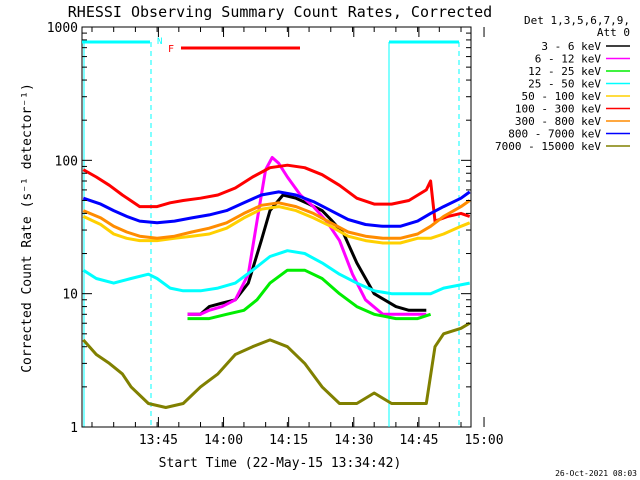 Image resolution: width=640 pixels, height=480 pixels. I want to click on legend-label: 12 - 25 keV, so click(564, 71).